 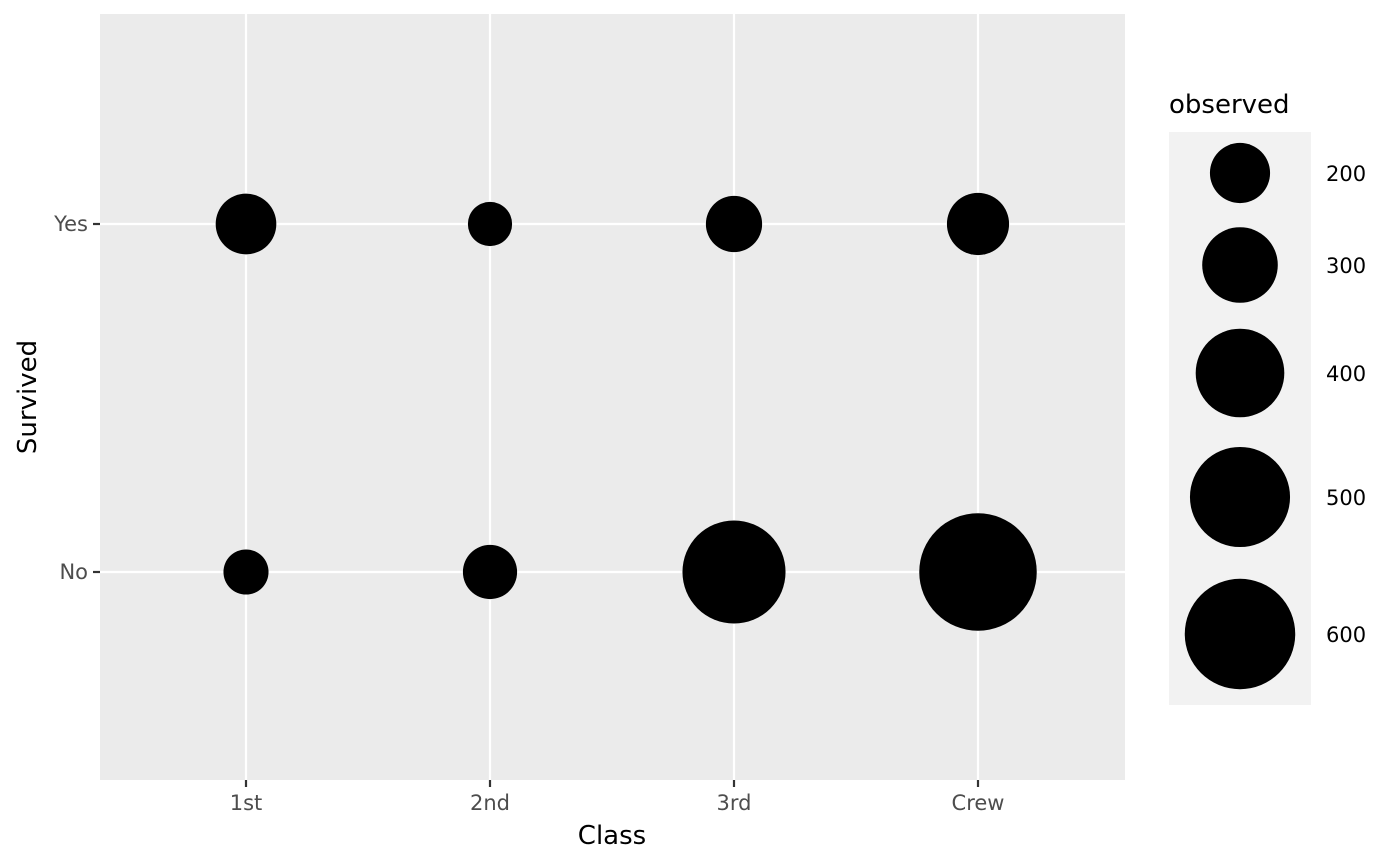 I want to click on x-tick-label-crew: Crew, so click(x=978, y=803).